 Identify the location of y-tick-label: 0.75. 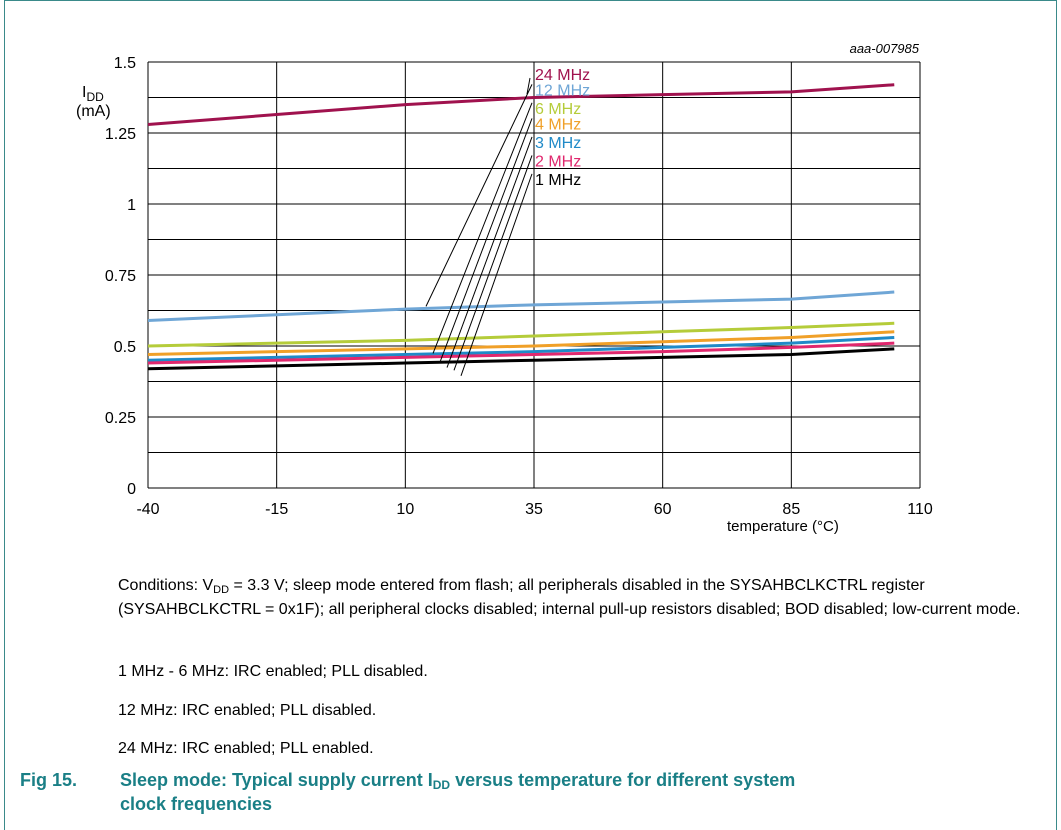
(120, 276).